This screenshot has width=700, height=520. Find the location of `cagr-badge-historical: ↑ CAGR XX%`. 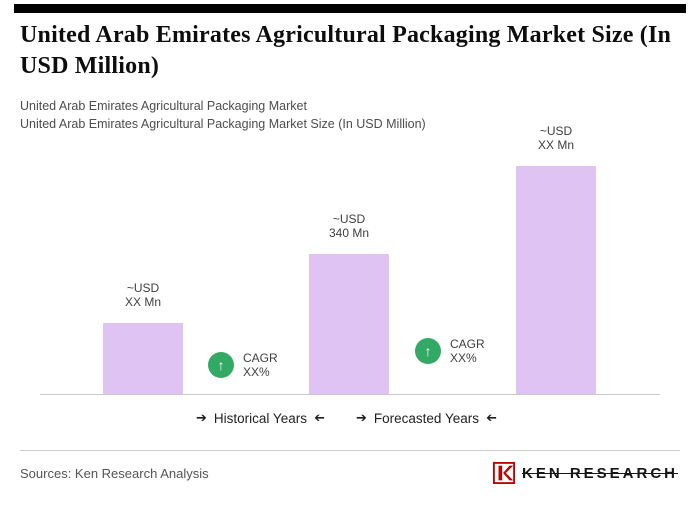

cagr-badge-historical: ↑ CAGR XX% is located at coordinates (243, 365).